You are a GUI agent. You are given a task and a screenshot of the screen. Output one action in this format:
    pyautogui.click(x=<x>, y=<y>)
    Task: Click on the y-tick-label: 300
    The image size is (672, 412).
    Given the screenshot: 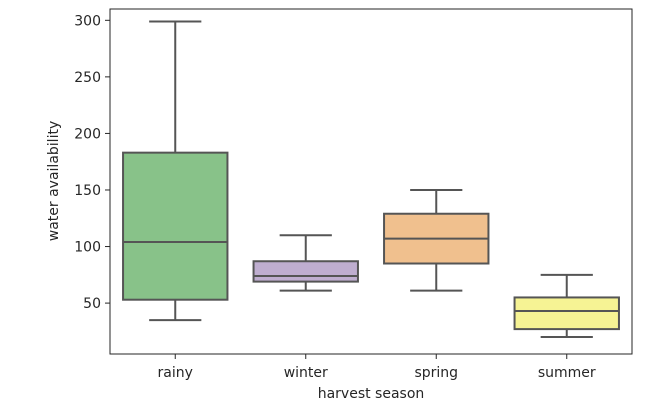 What is the action you would take?
    pyautogui.click(x=87, y=21)
    